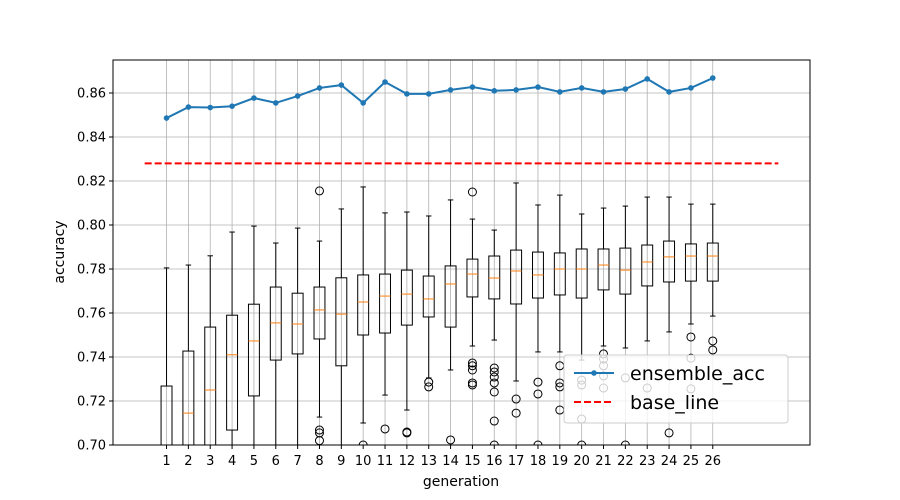 Image resolution: width=900 pixels, height=500 pixels. I want to click on x-axis-label: generation, so click(461, 482).